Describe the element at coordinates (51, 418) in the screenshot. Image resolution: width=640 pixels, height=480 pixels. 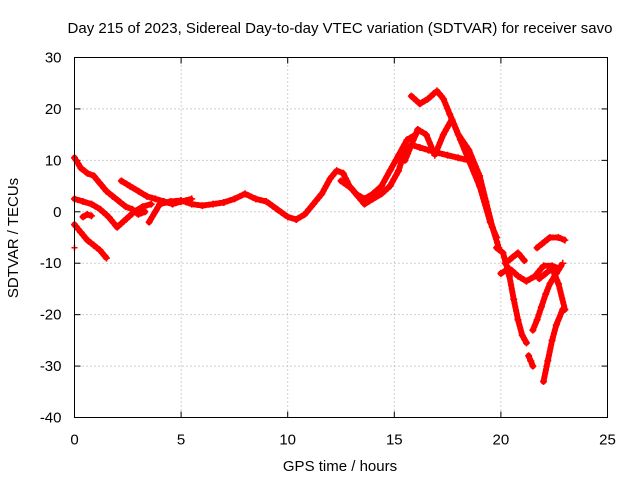
I see `y-tick-label: -40` at that location.